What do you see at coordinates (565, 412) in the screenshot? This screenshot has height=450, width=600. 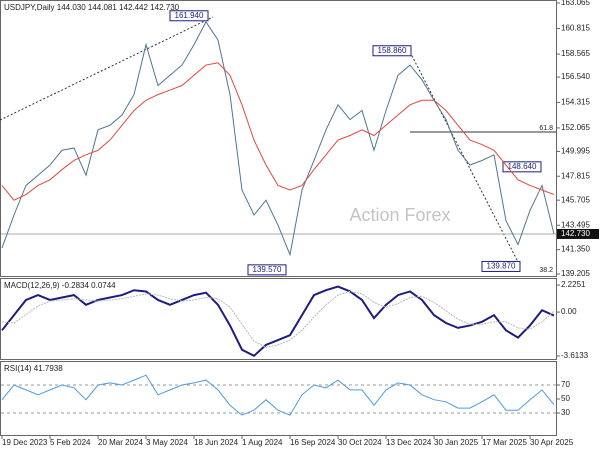 I see `y-tick-label: 30` at bounding box center [565, 412].